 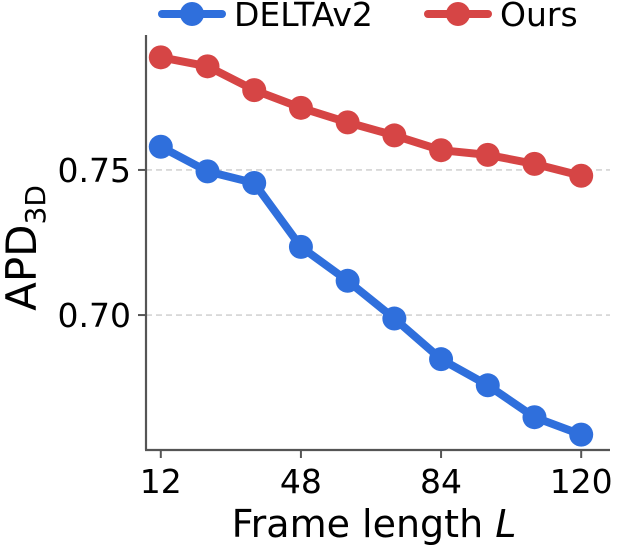 I want to click on legend-label: Ours, so click(x=539, y=17).